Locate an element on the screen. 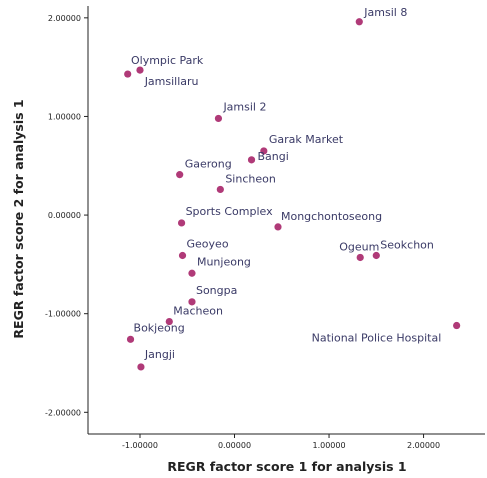 The height and width of the screenshot is (478, 487). point-label: National Police Hospital is located at coordinates (377, 338).